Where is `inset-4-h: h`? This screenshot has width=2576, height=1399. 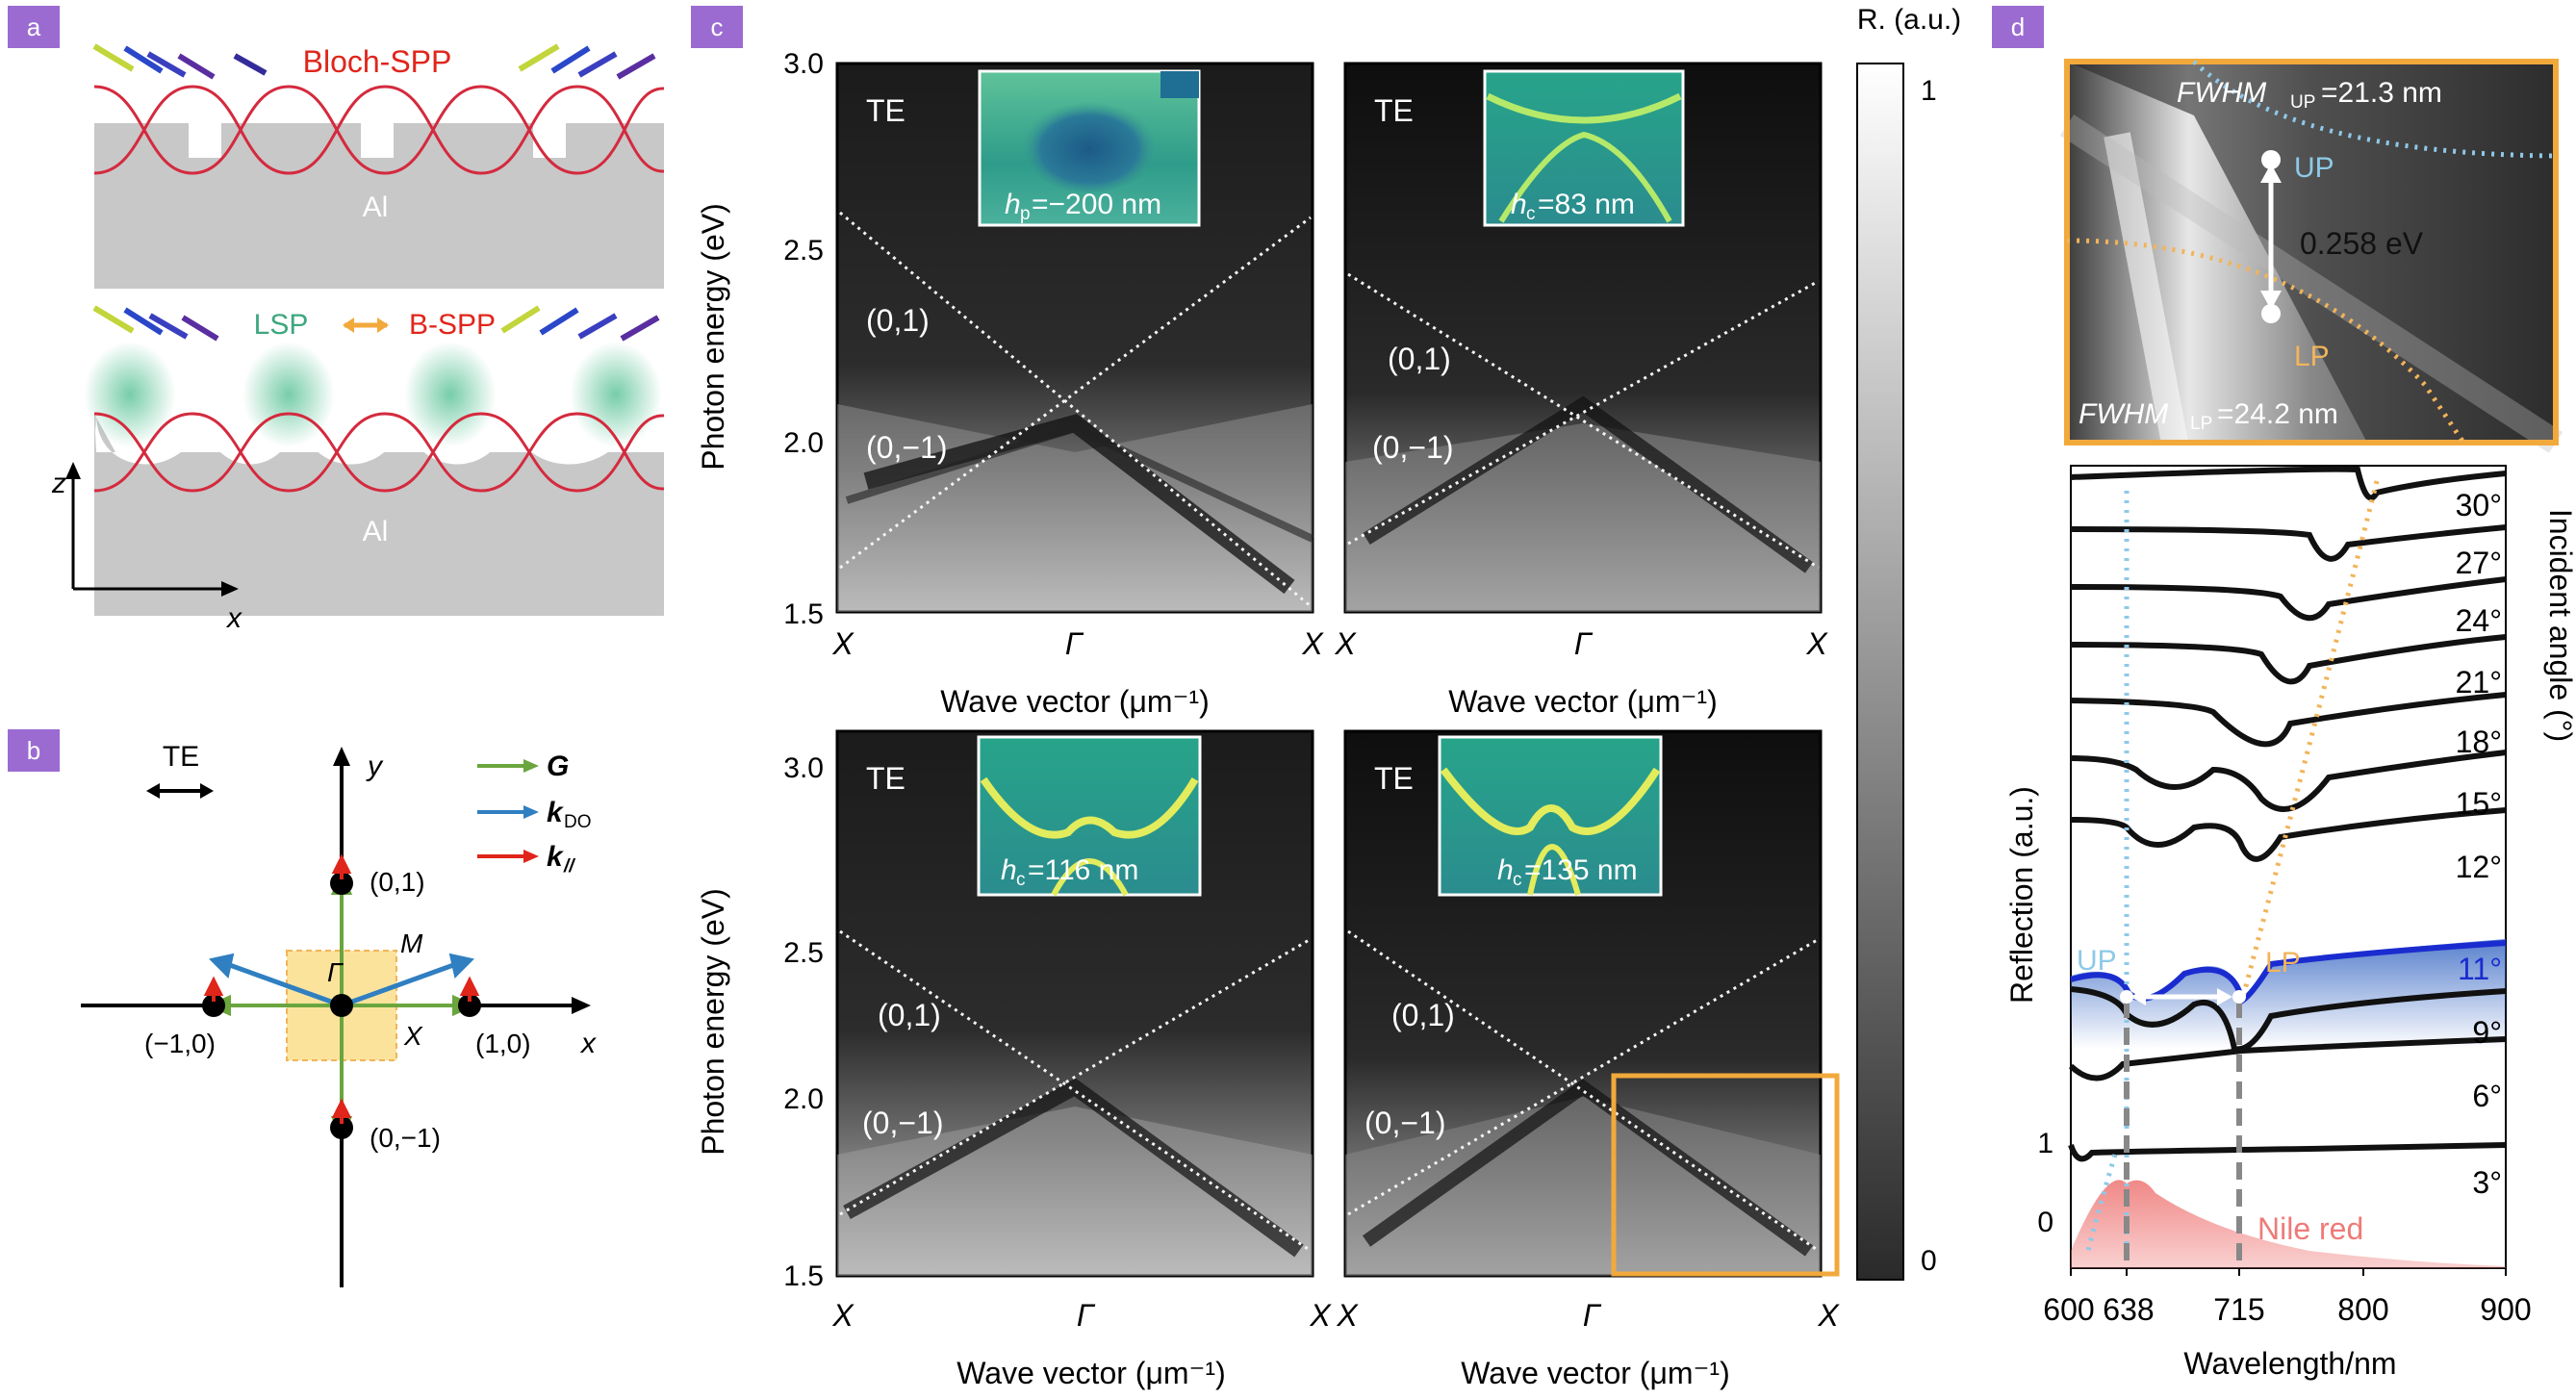 inset-4-h: h is located at coordinates (1505, 870).